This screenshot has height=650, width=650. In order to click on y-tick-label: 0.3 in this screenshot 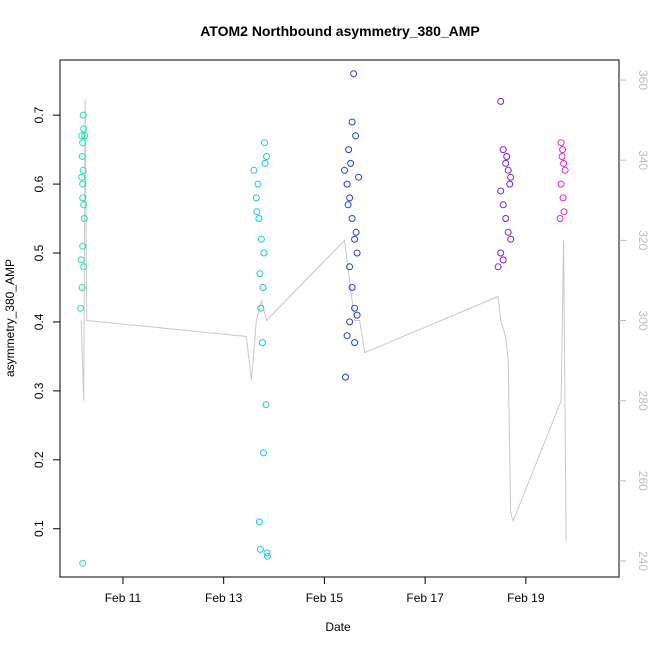, I will do `click(39, 390)`.